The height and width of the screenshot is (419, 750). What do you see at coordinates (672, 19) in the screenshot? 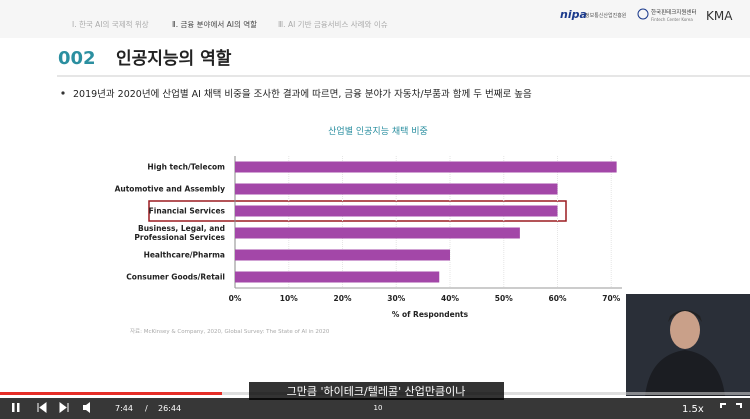
I see `logo-text: Fintech Center Korea` at bounding box center [672, 19].